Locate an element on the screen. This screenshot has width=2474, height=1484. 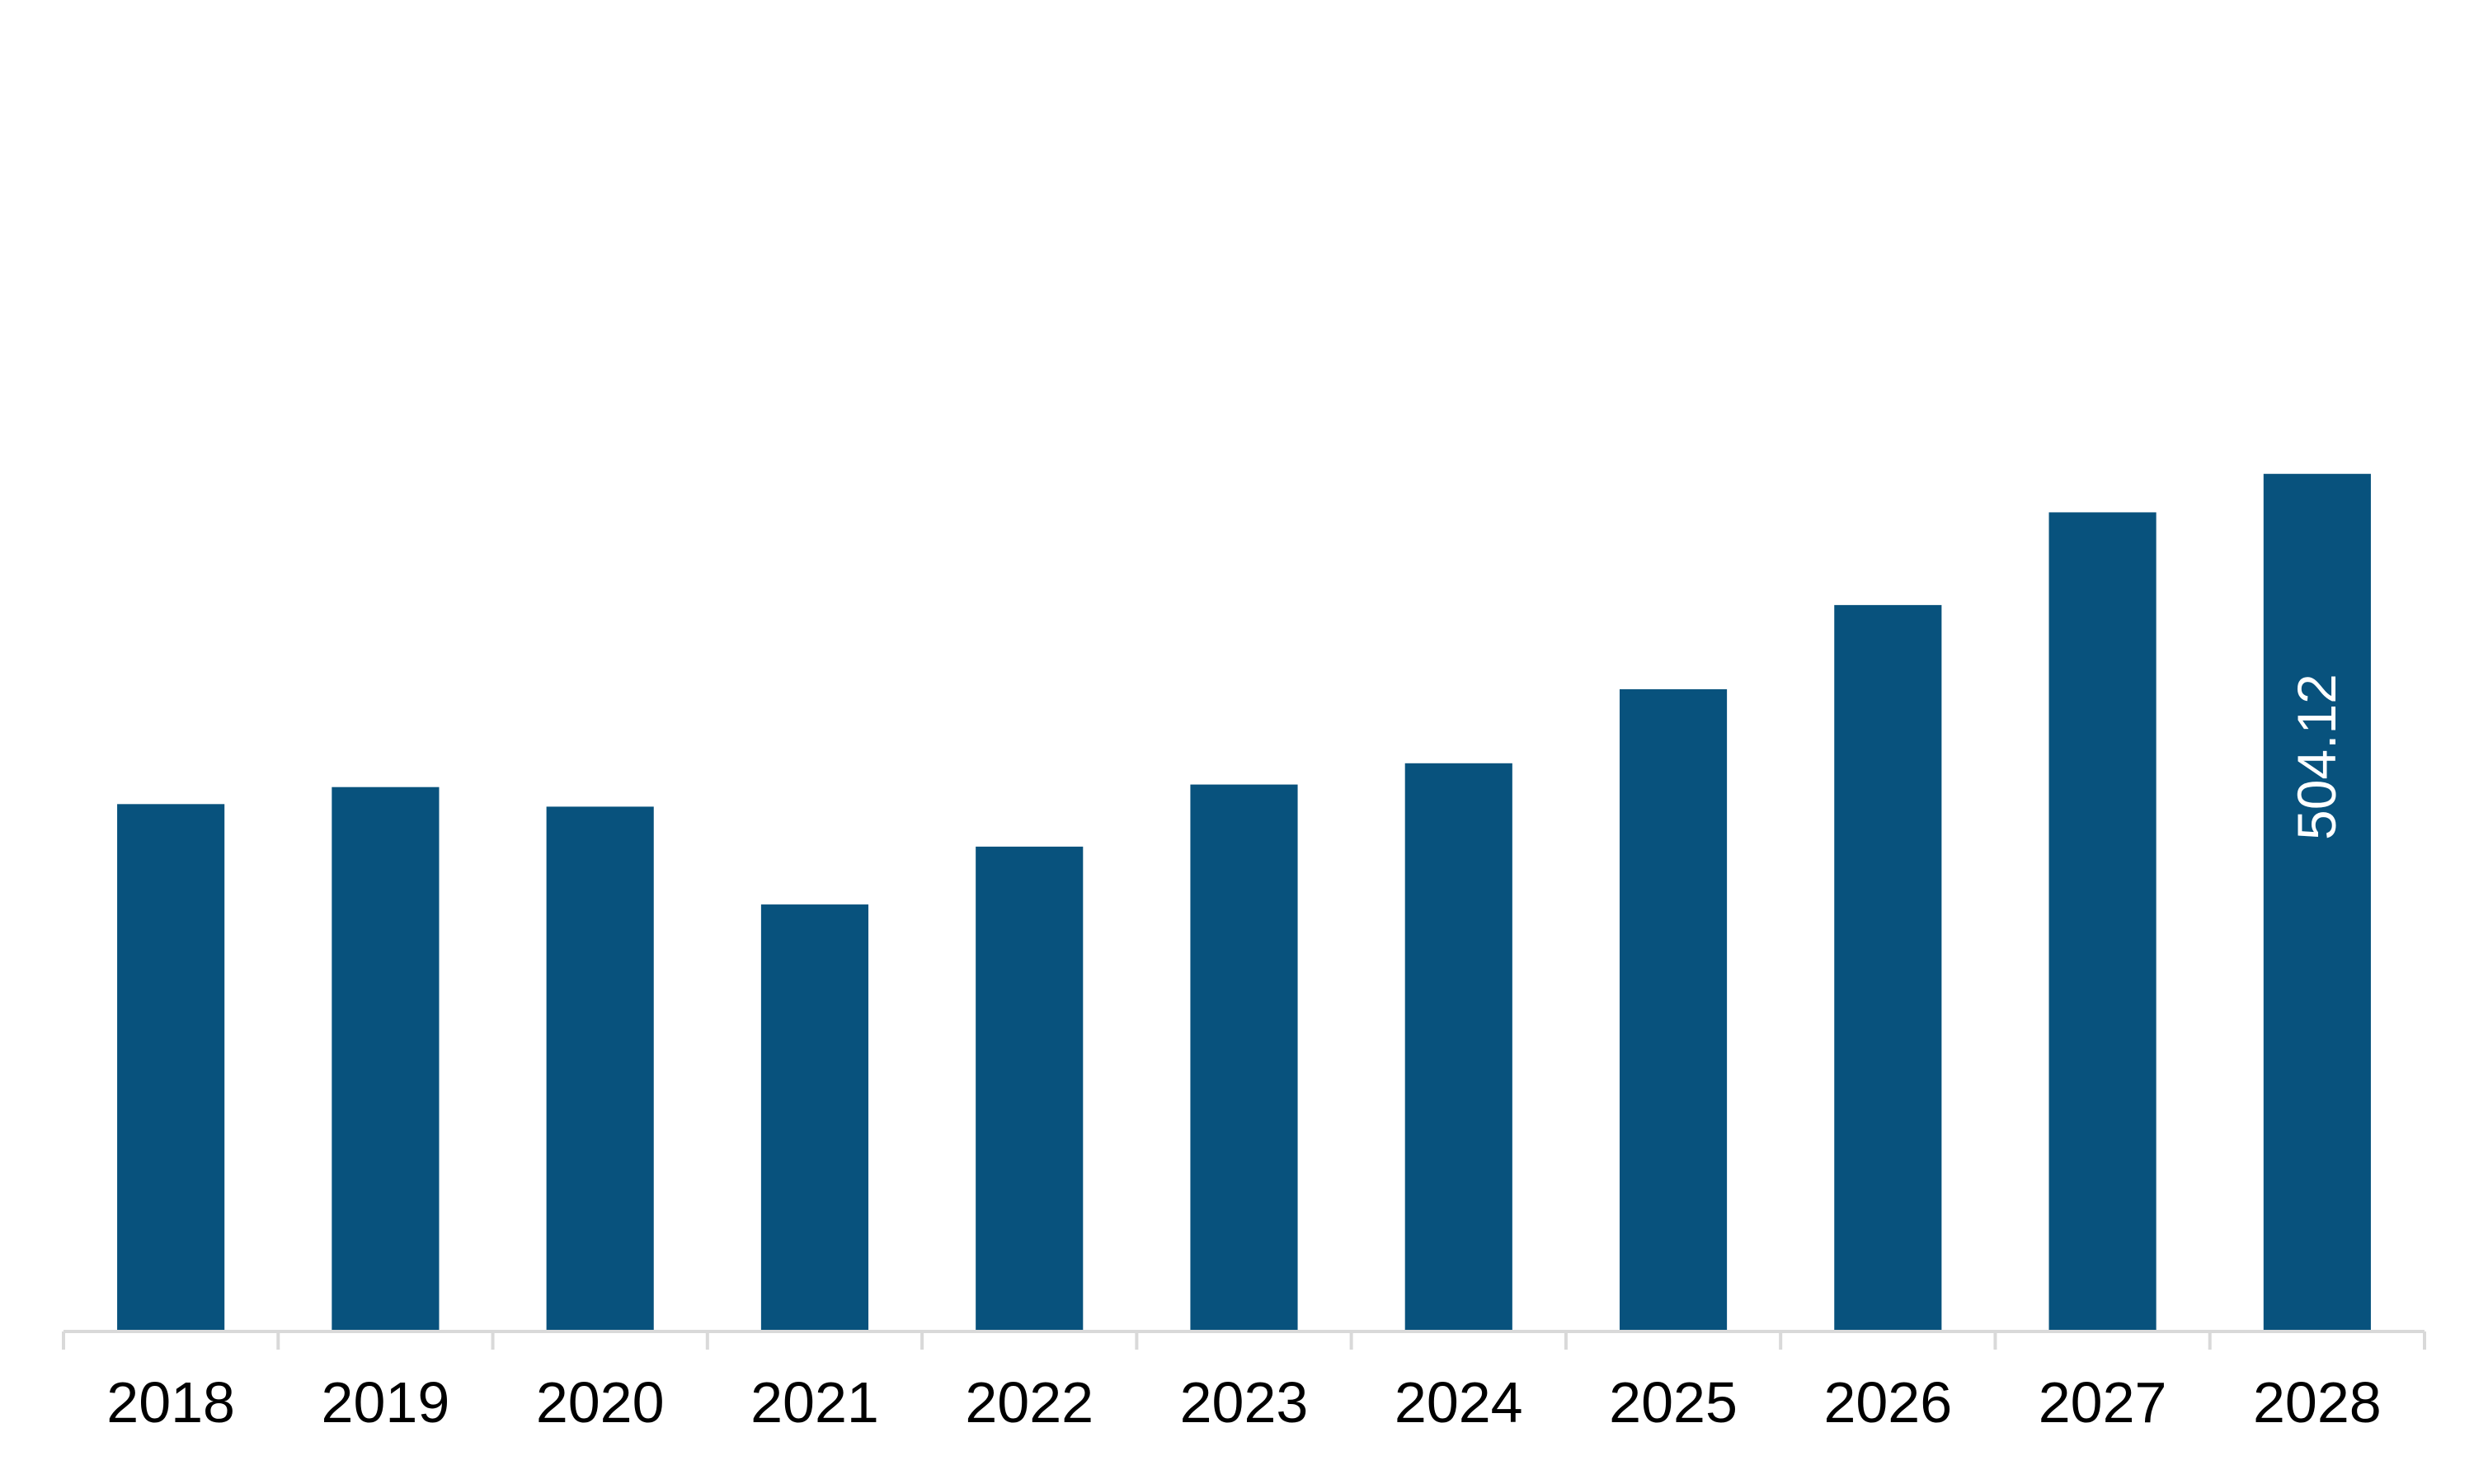
x-tick-label-2023: 2023 is located at coordinates (1244, 1402).